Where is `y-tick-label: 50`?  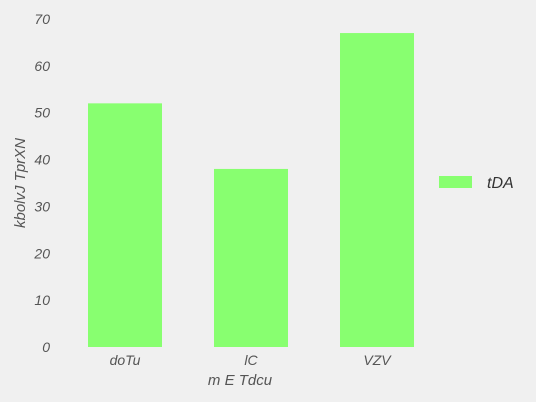
y-tick-label: 50 is located at coordinates (42, 113).